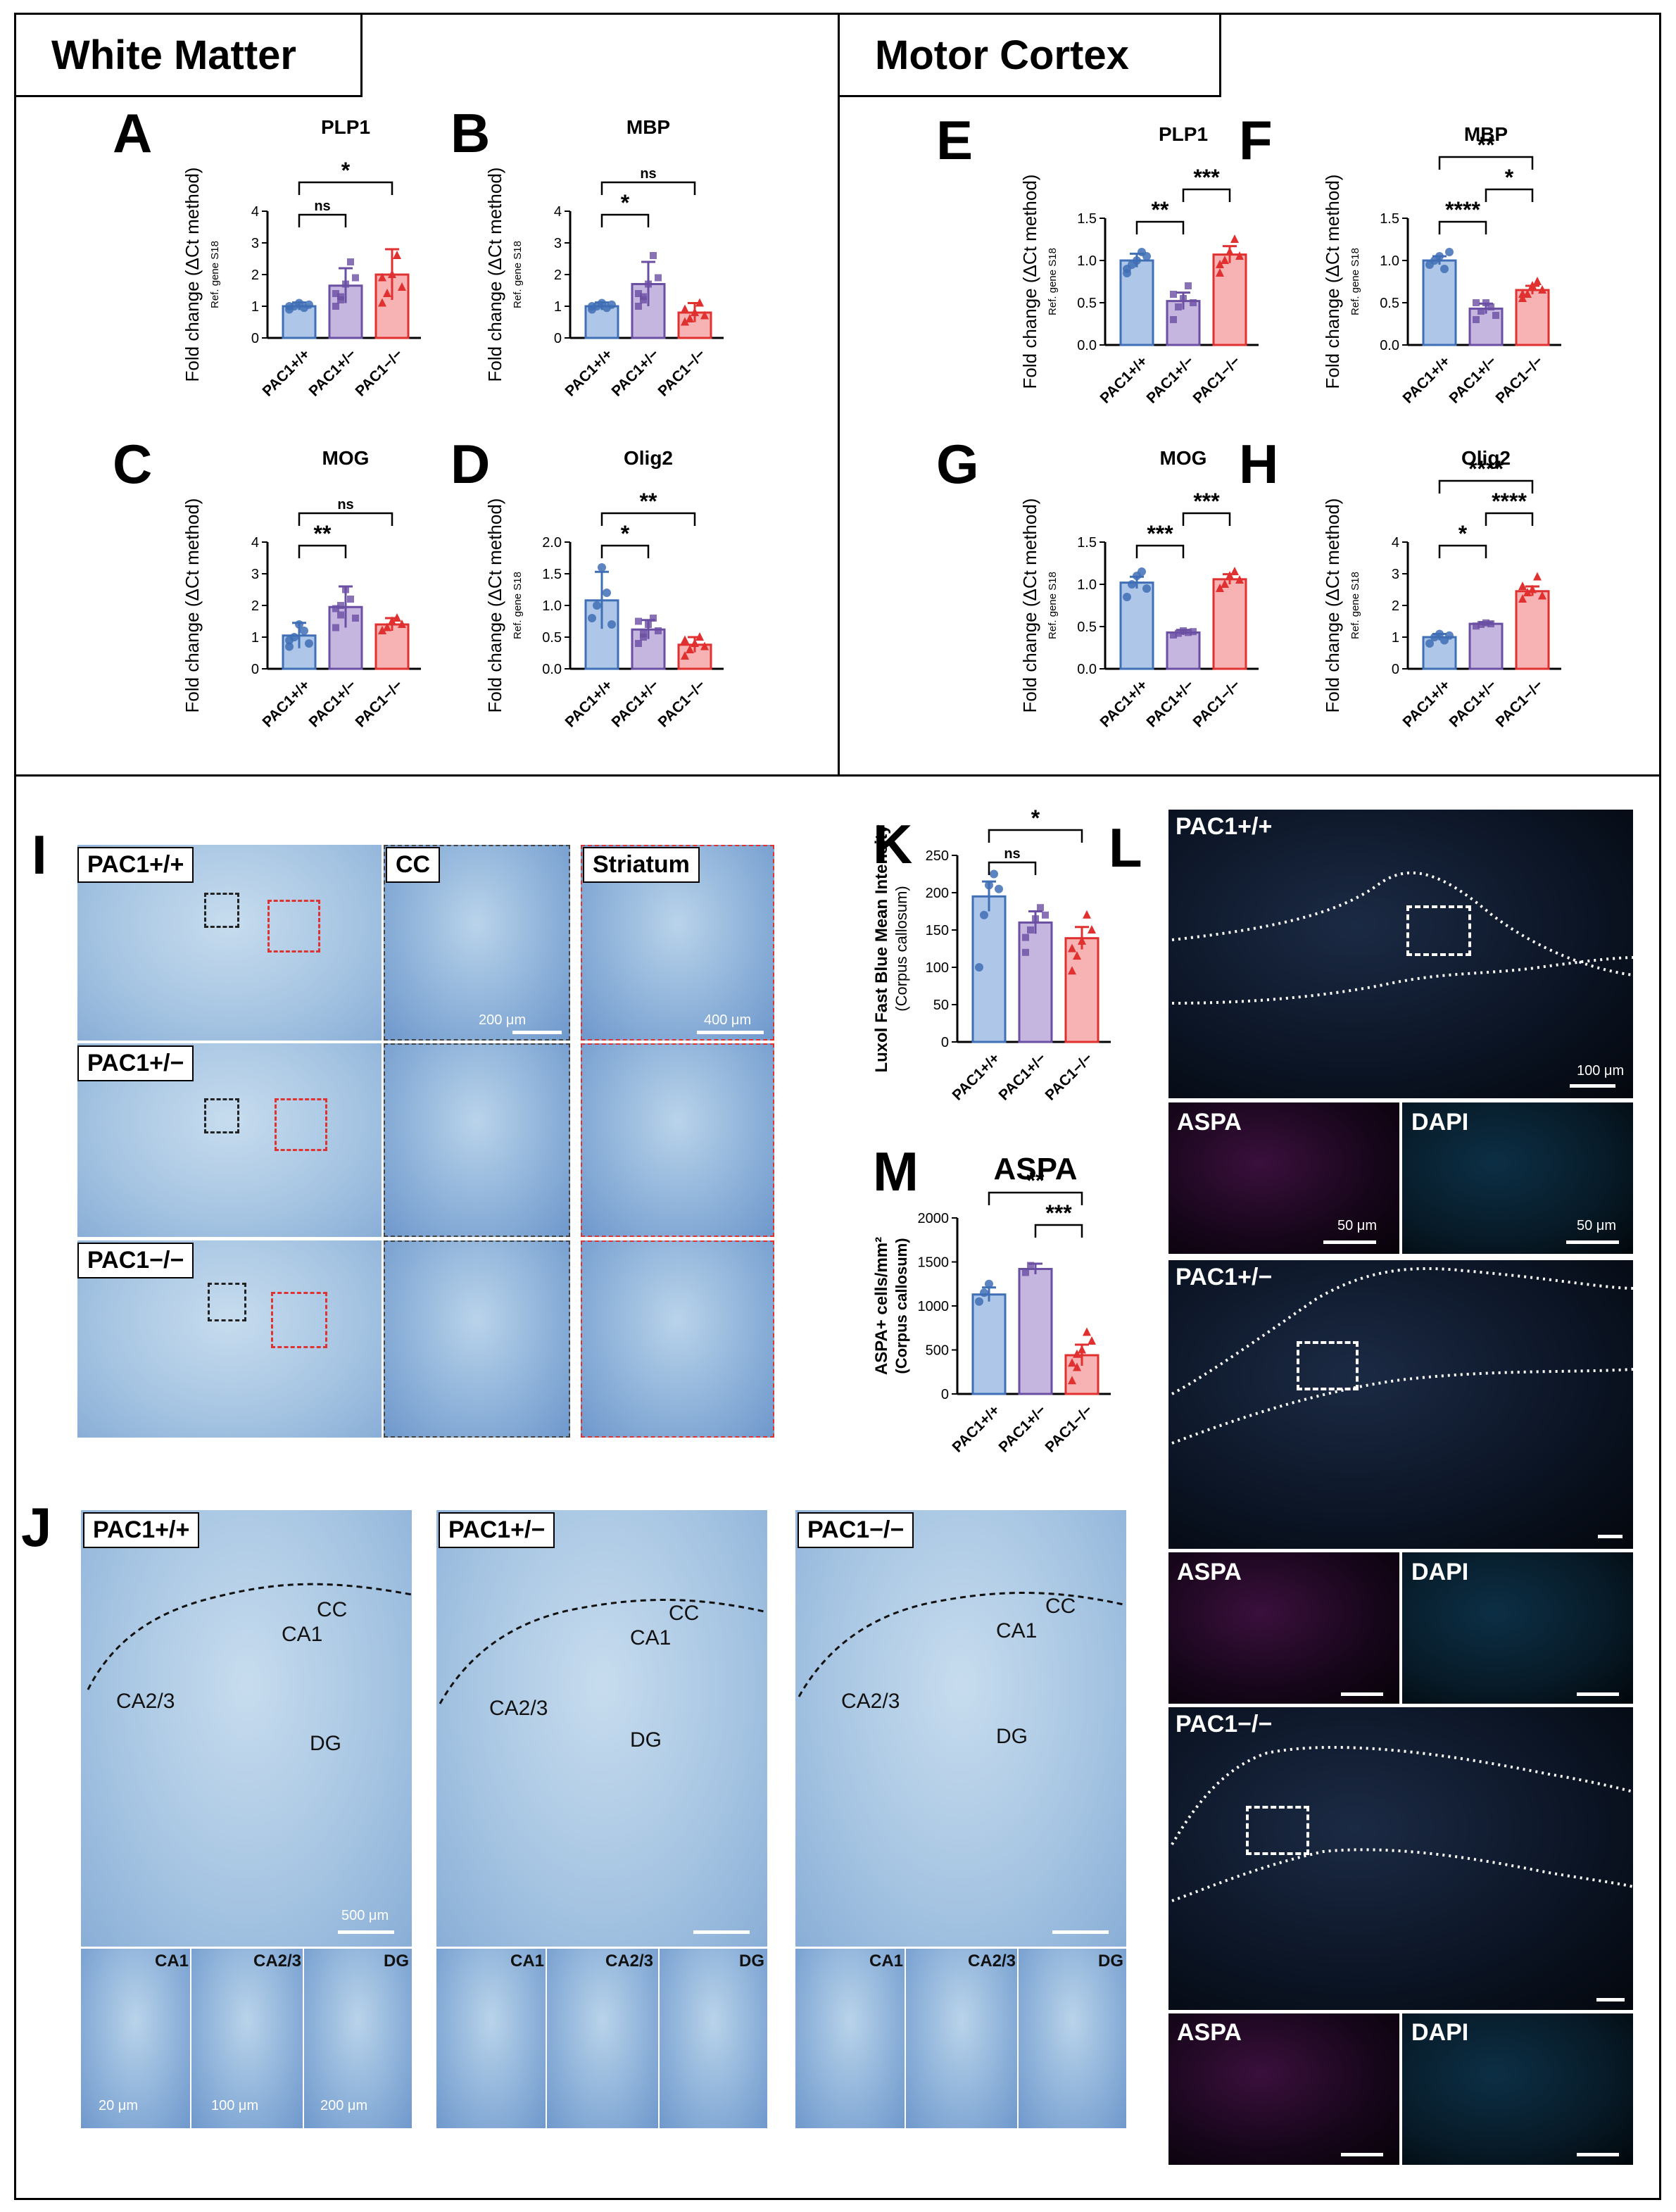  I want to click on chart-f-sig-label: *, so click(1510, 177).